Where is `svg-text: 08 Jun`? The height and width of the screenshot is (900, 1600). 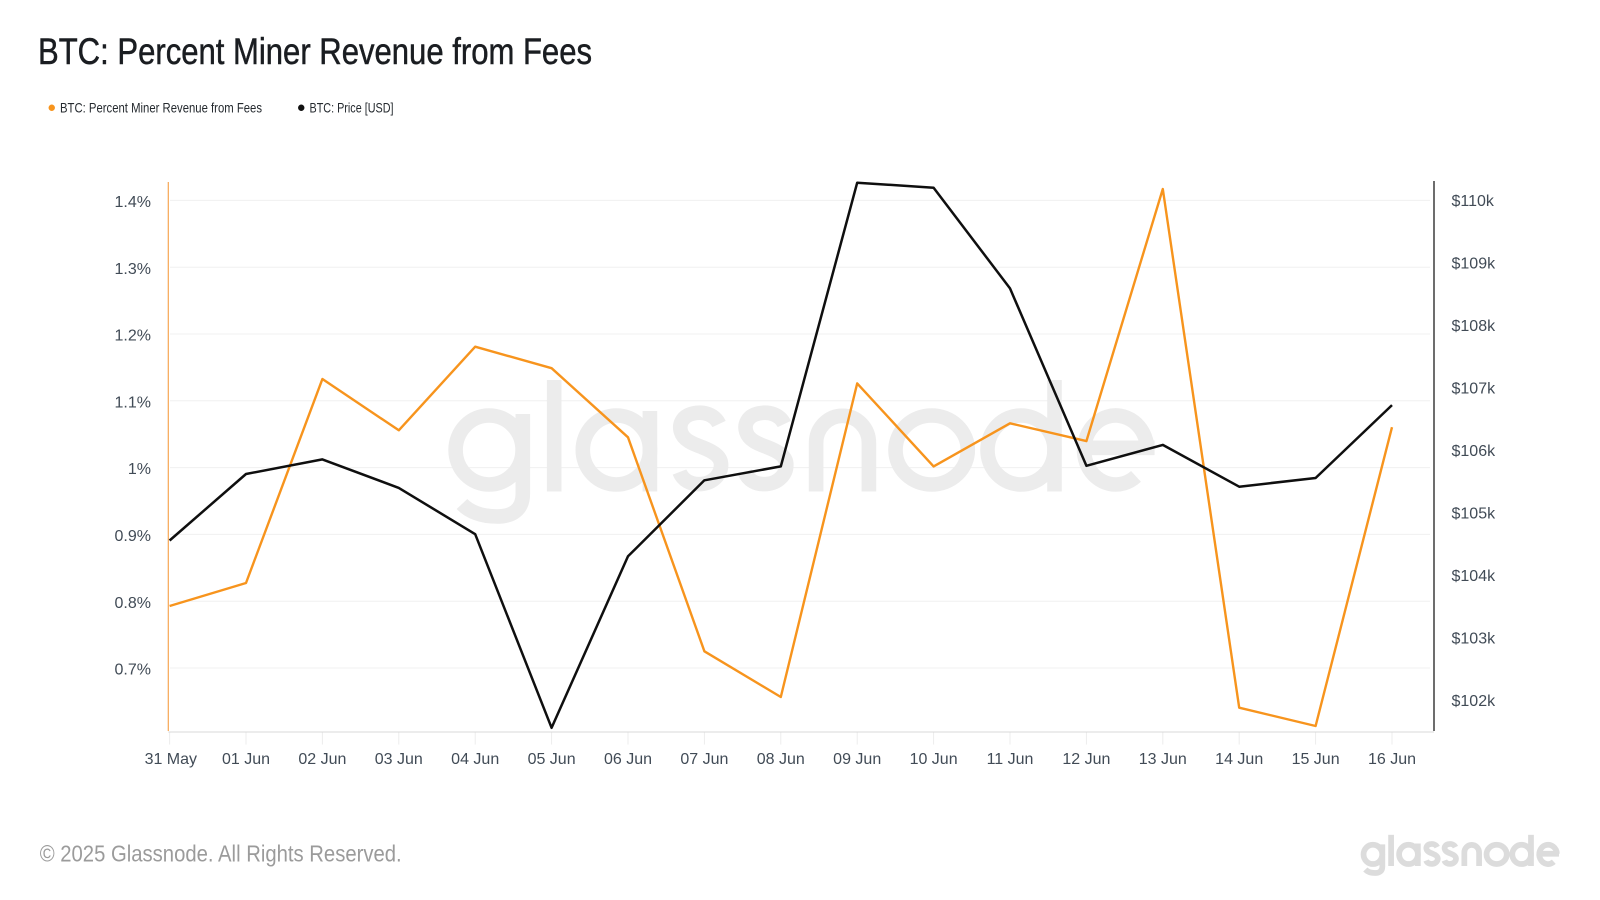 svg-text: 08 Jun is located at coordinates (781, 759).